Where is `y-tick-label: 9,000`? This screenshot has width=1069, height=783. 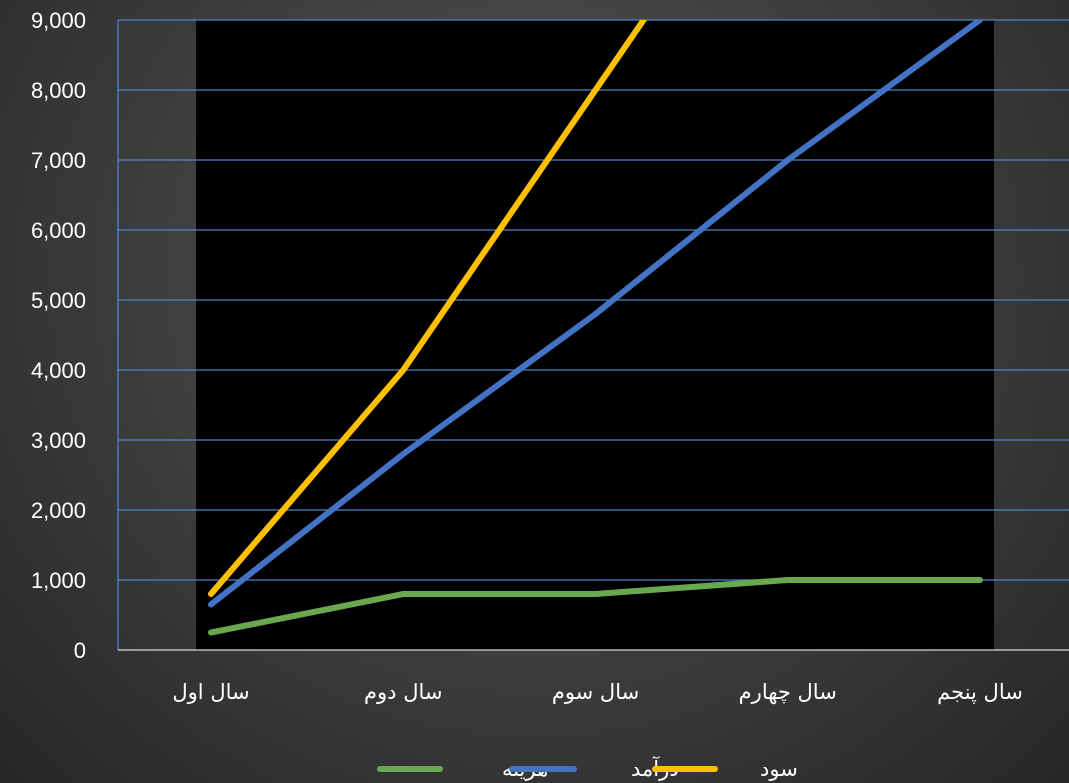 y-tick-label: 9,000 is located at coordinates (58, 20).